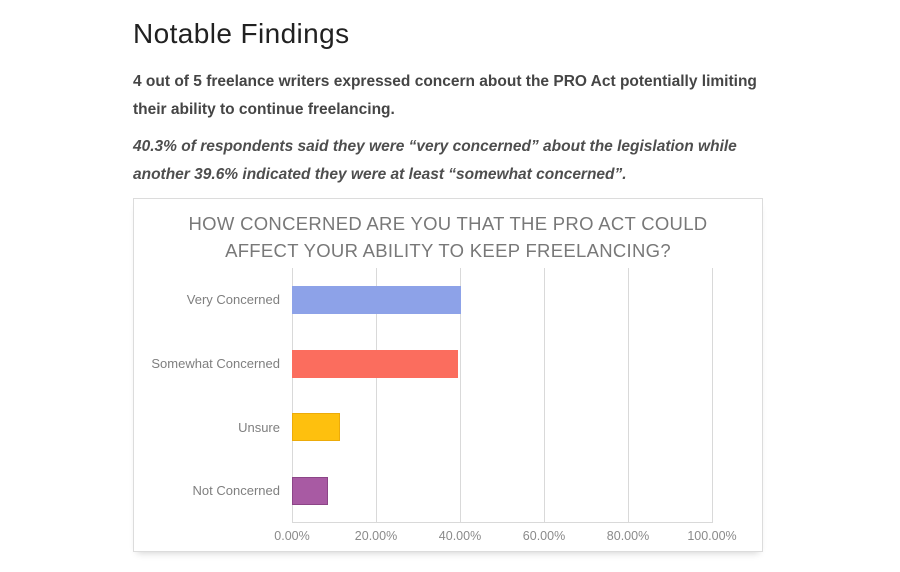  Describe the element at coordinates (241, 33) in the screenshot. I see `page-title: Notable Findings` at that location.